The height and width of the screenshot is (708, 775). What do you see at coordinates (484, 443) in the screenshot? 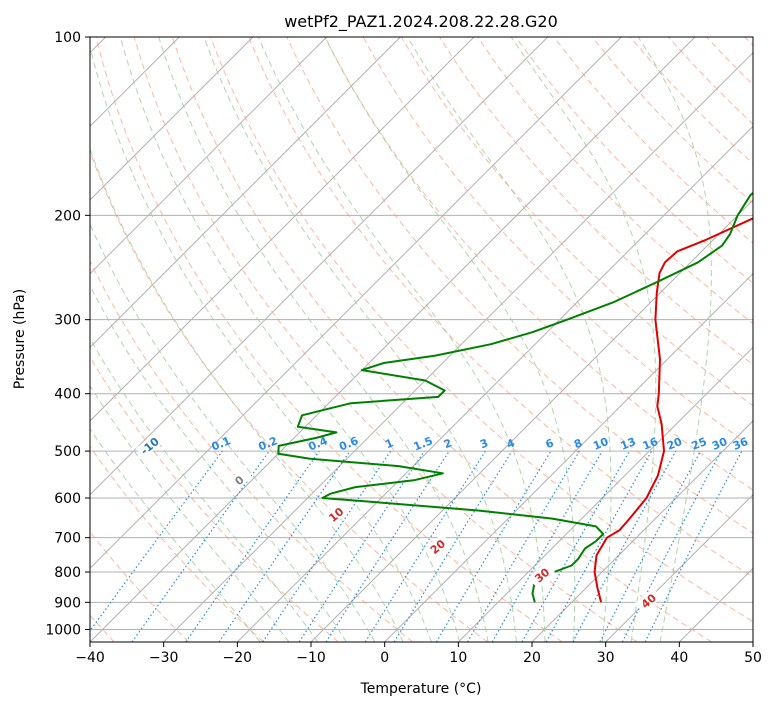
I see `mixing-ratio-label: 3` at bounding box center [484, 443].